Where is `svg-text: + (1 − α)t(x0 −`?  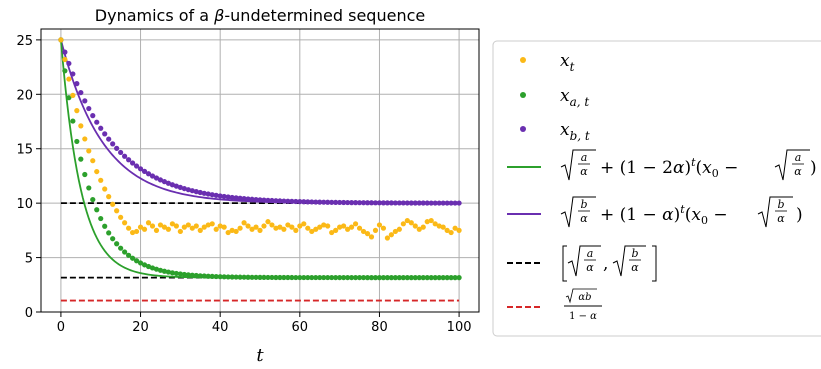
svg-text: + (1 − α)t(x0 − is located at coordinates (664, 215).